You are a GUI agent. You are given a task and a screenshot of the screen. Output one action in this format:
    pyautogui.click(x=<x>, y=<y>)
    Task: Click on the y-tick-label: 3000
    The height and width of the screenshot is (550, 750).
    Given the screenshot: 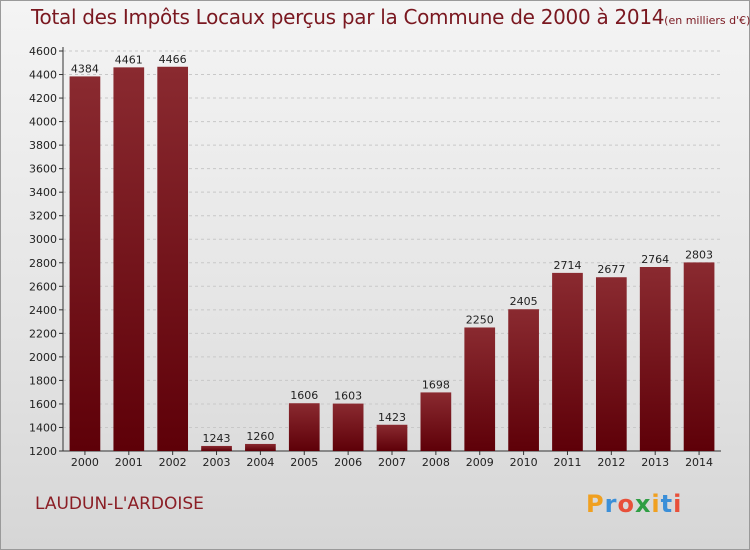 What is the action you would take?
    pyautogui.click(x=43, y=239)
    